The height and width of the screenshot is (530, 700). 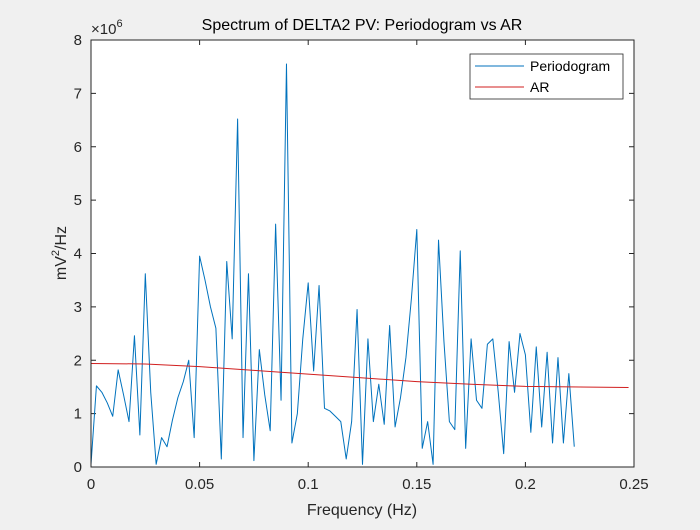 What do you see at coordinates (362, 25) in the screenshot?
I see `chart-title: Spectrum of DELTA2 PV: Periodogram vs AR` at bounding box center [362, 25].